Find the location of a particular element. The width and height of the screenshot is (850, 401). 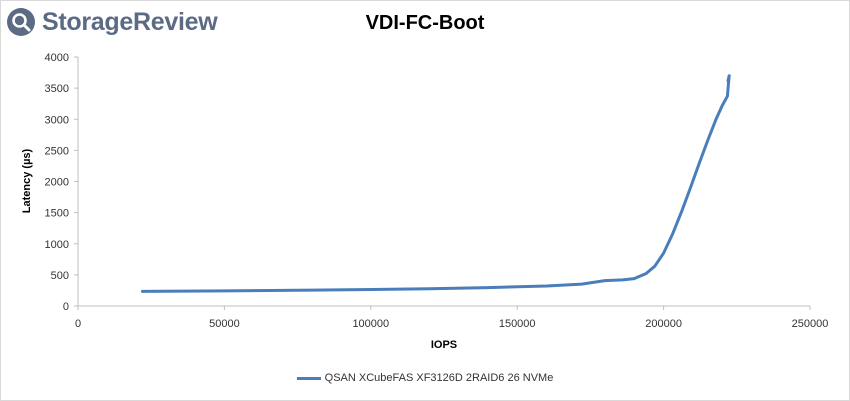

storagereview-logo-icon is located at coordinates (21, 22).